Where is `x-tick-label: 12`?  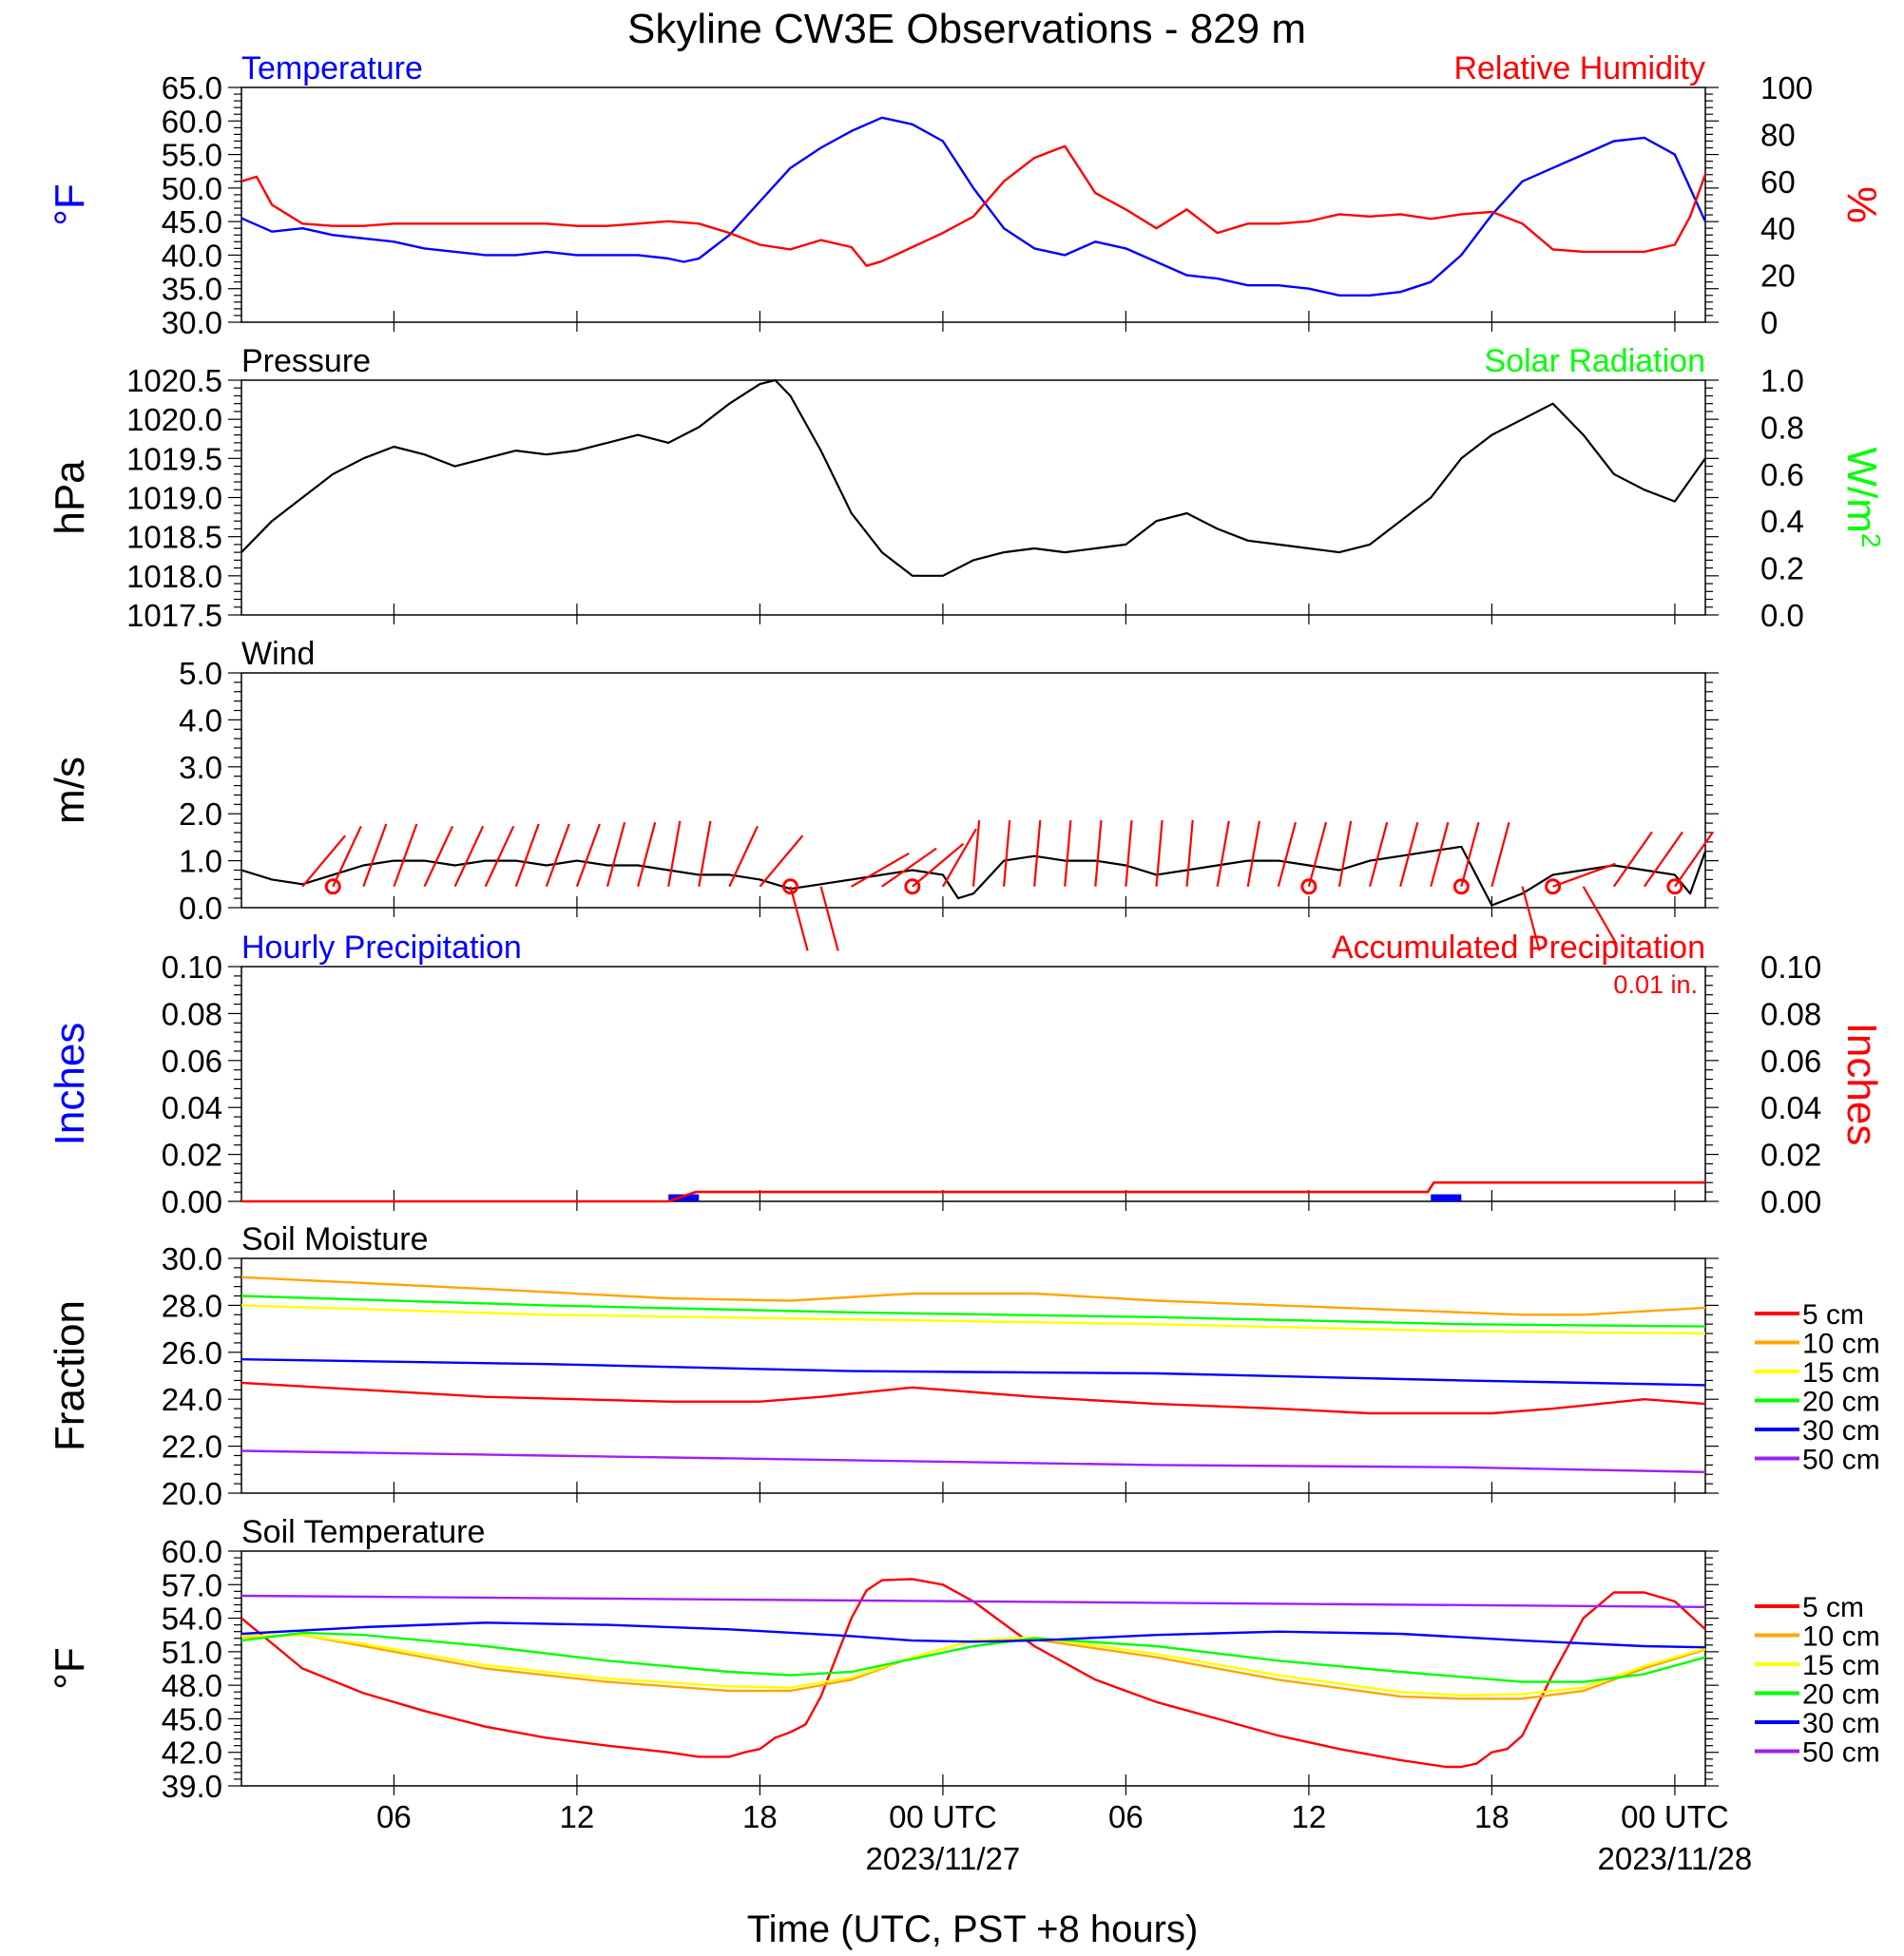
x-tick-label: 12 is located at coordinates (1309, 1816).